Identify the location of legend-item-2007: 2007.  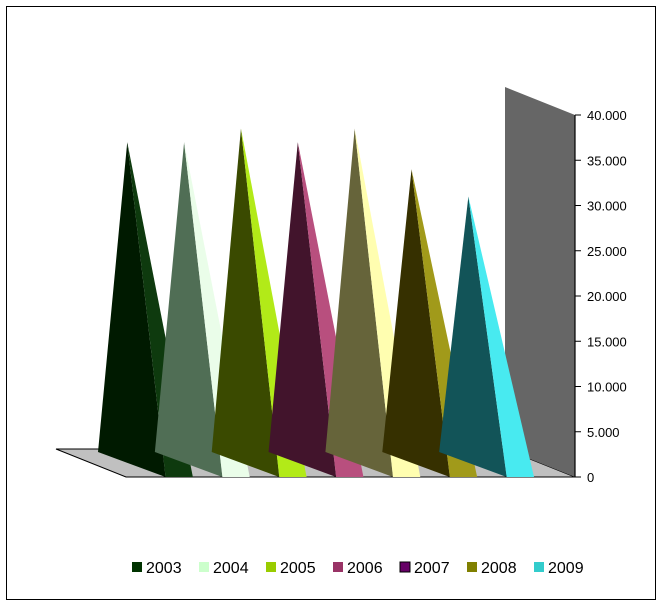
(424, 568).